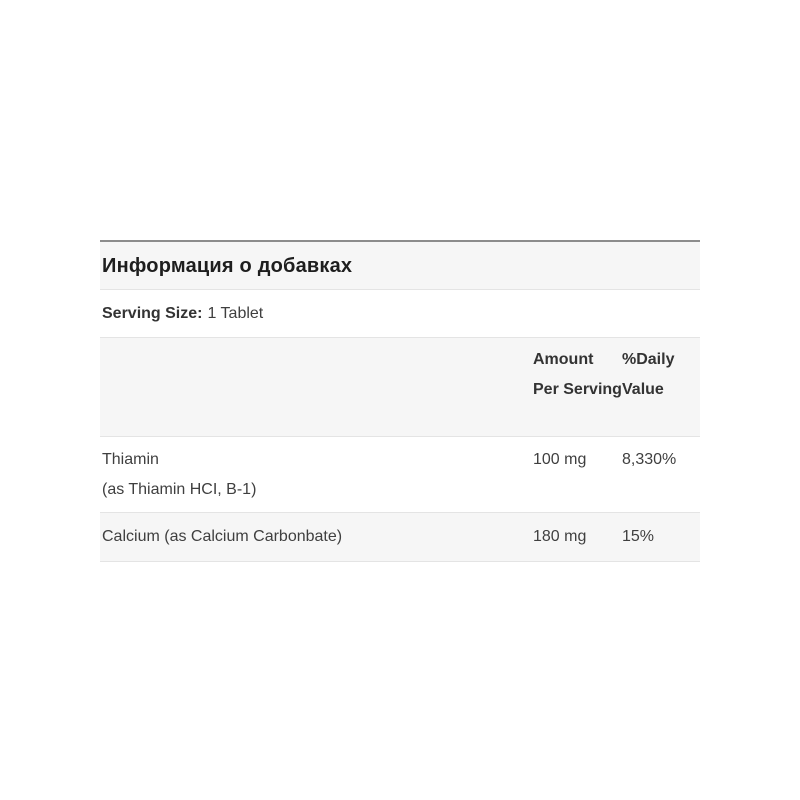  I want to click on nutrient-amount: 100 mg, so click(560, 459).